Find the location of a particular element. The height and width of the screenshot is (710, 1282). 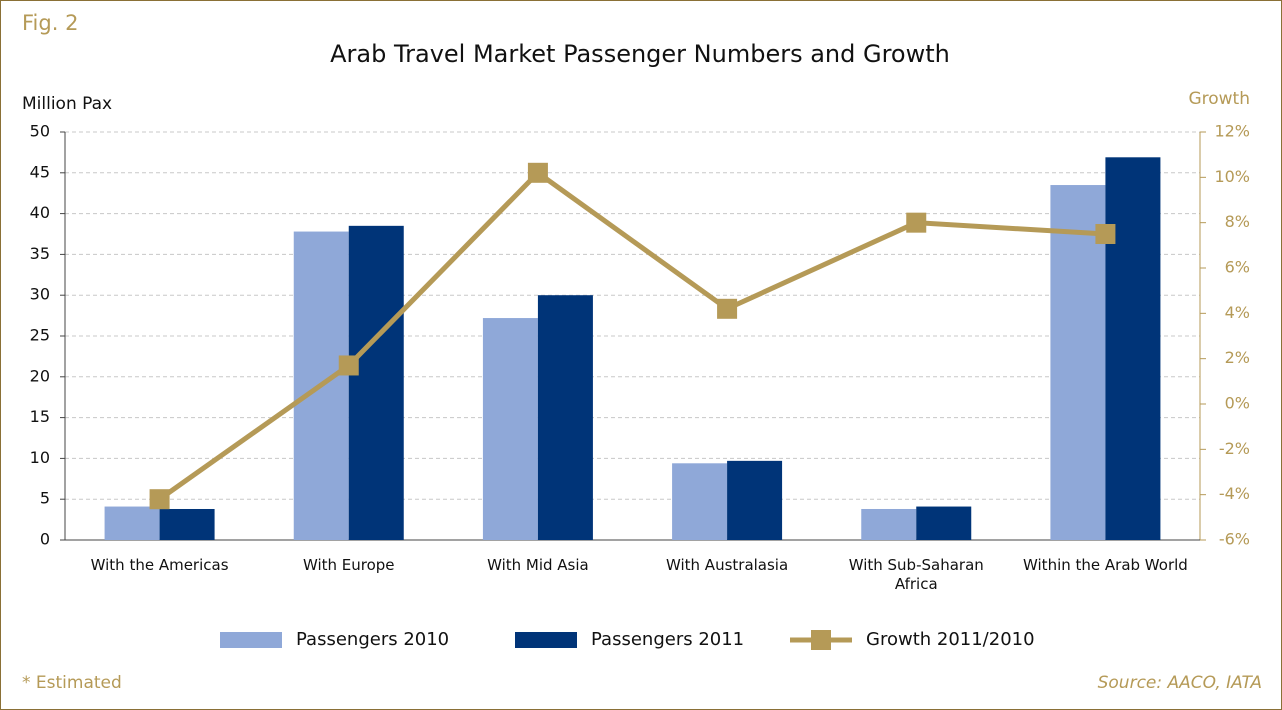

x-tick-label: Within the Arab World is located at coordinates (1105, 565).